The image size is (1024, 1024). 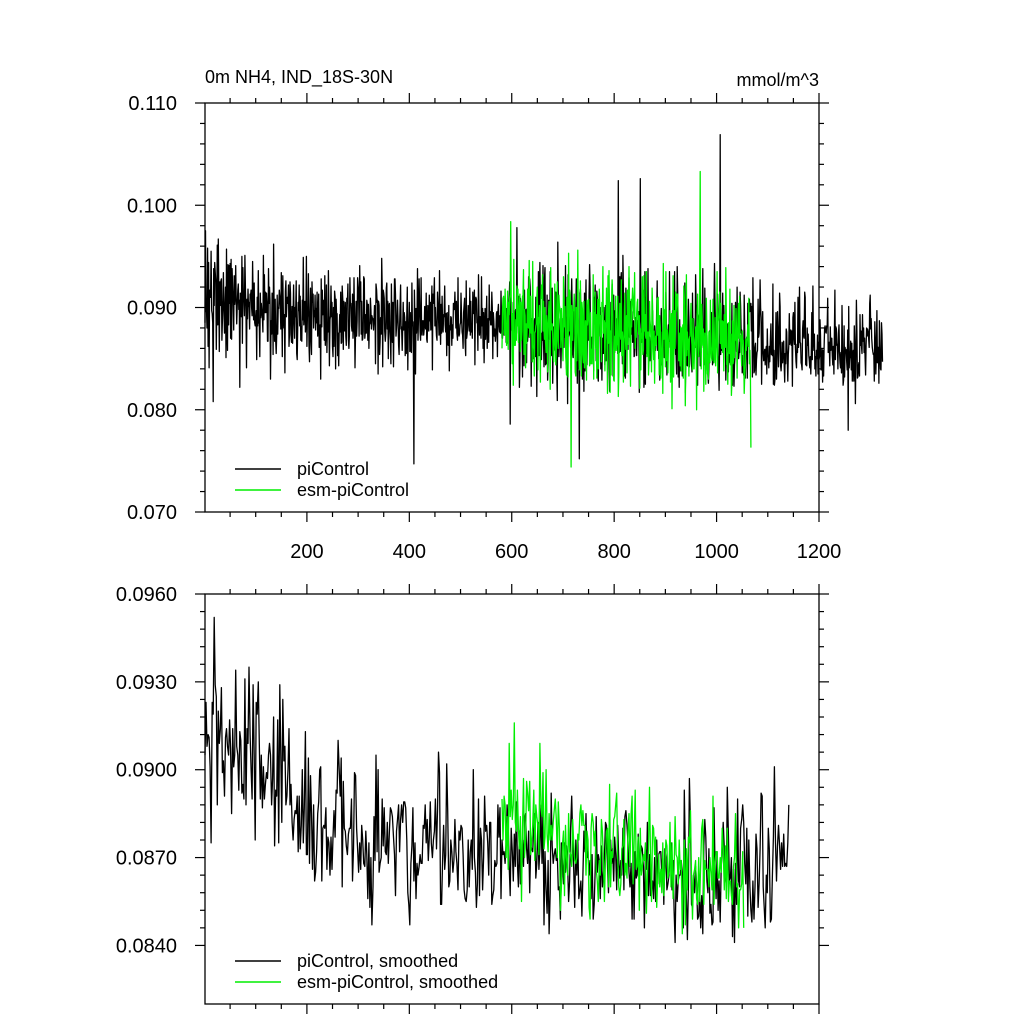 I want to click on bottom-panel-y-tick-label: 0.0930, so click(x=146, y=683).